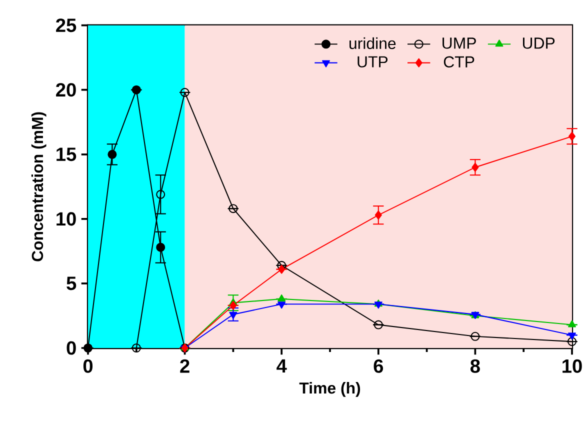 The image size is (587, 427). Describe the element at coordinates (459, 62) in the screenshot. I see `legend-label: CTP` at that location.